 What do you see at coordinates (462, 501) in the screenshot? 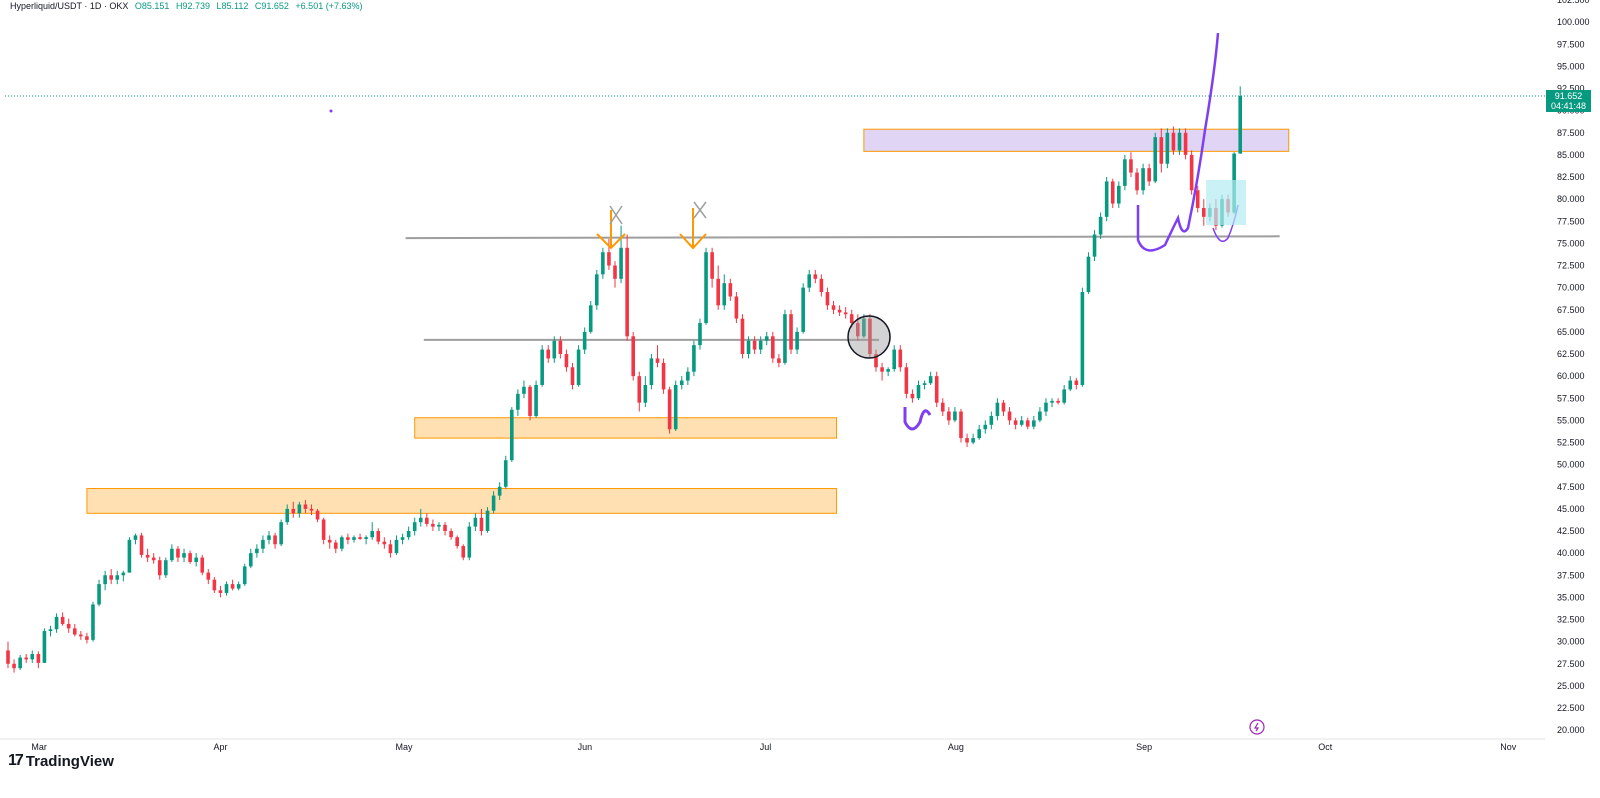
I see `support-zone-low` at bounding box center [462, 501].